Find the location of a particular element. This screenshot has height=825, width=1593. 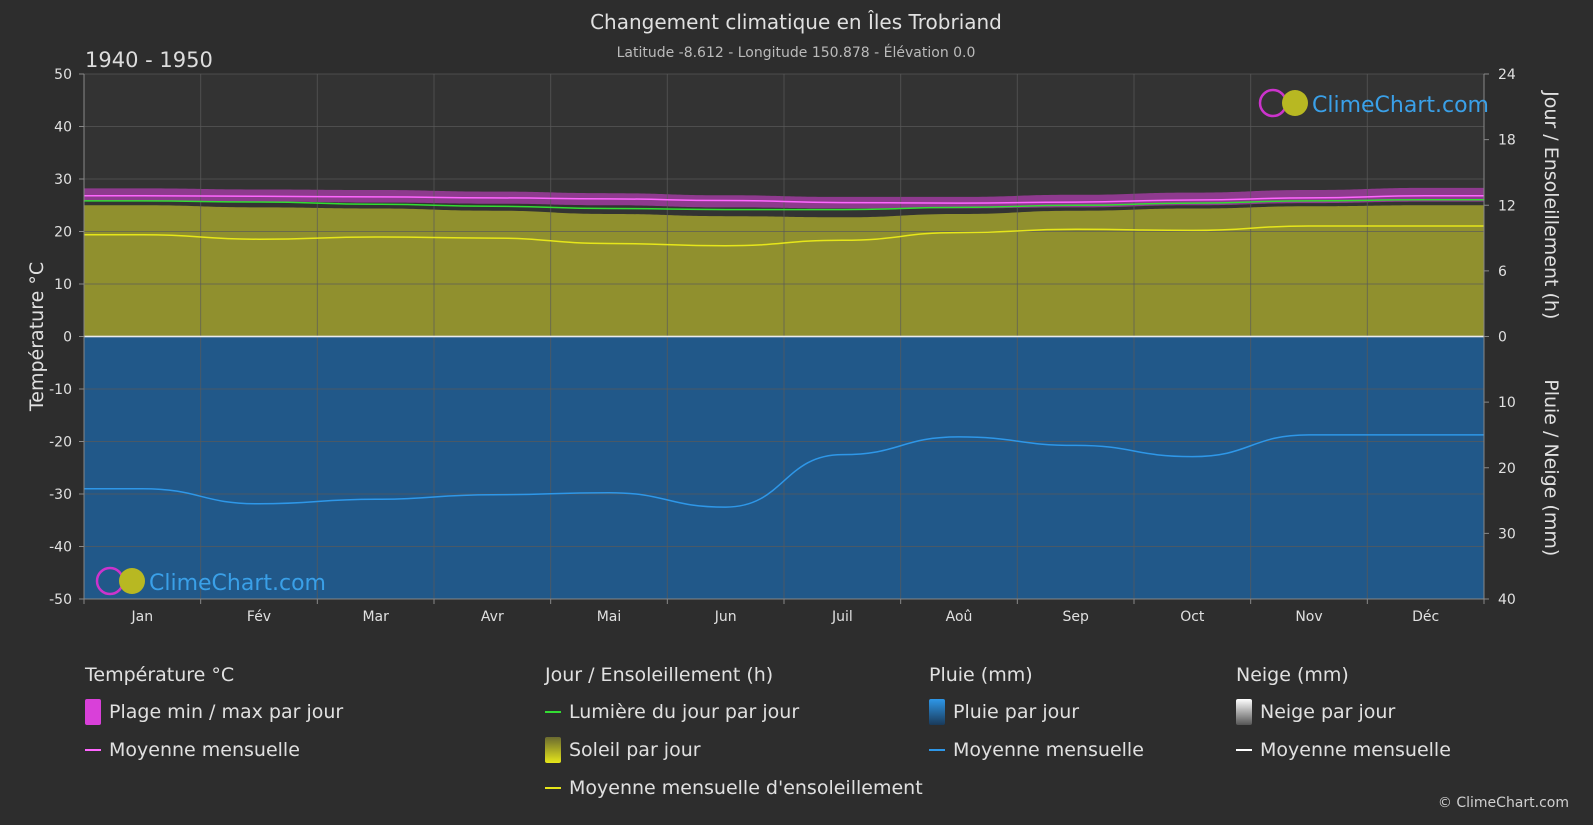

month-label: Fév is located at coordinates (259, 617).